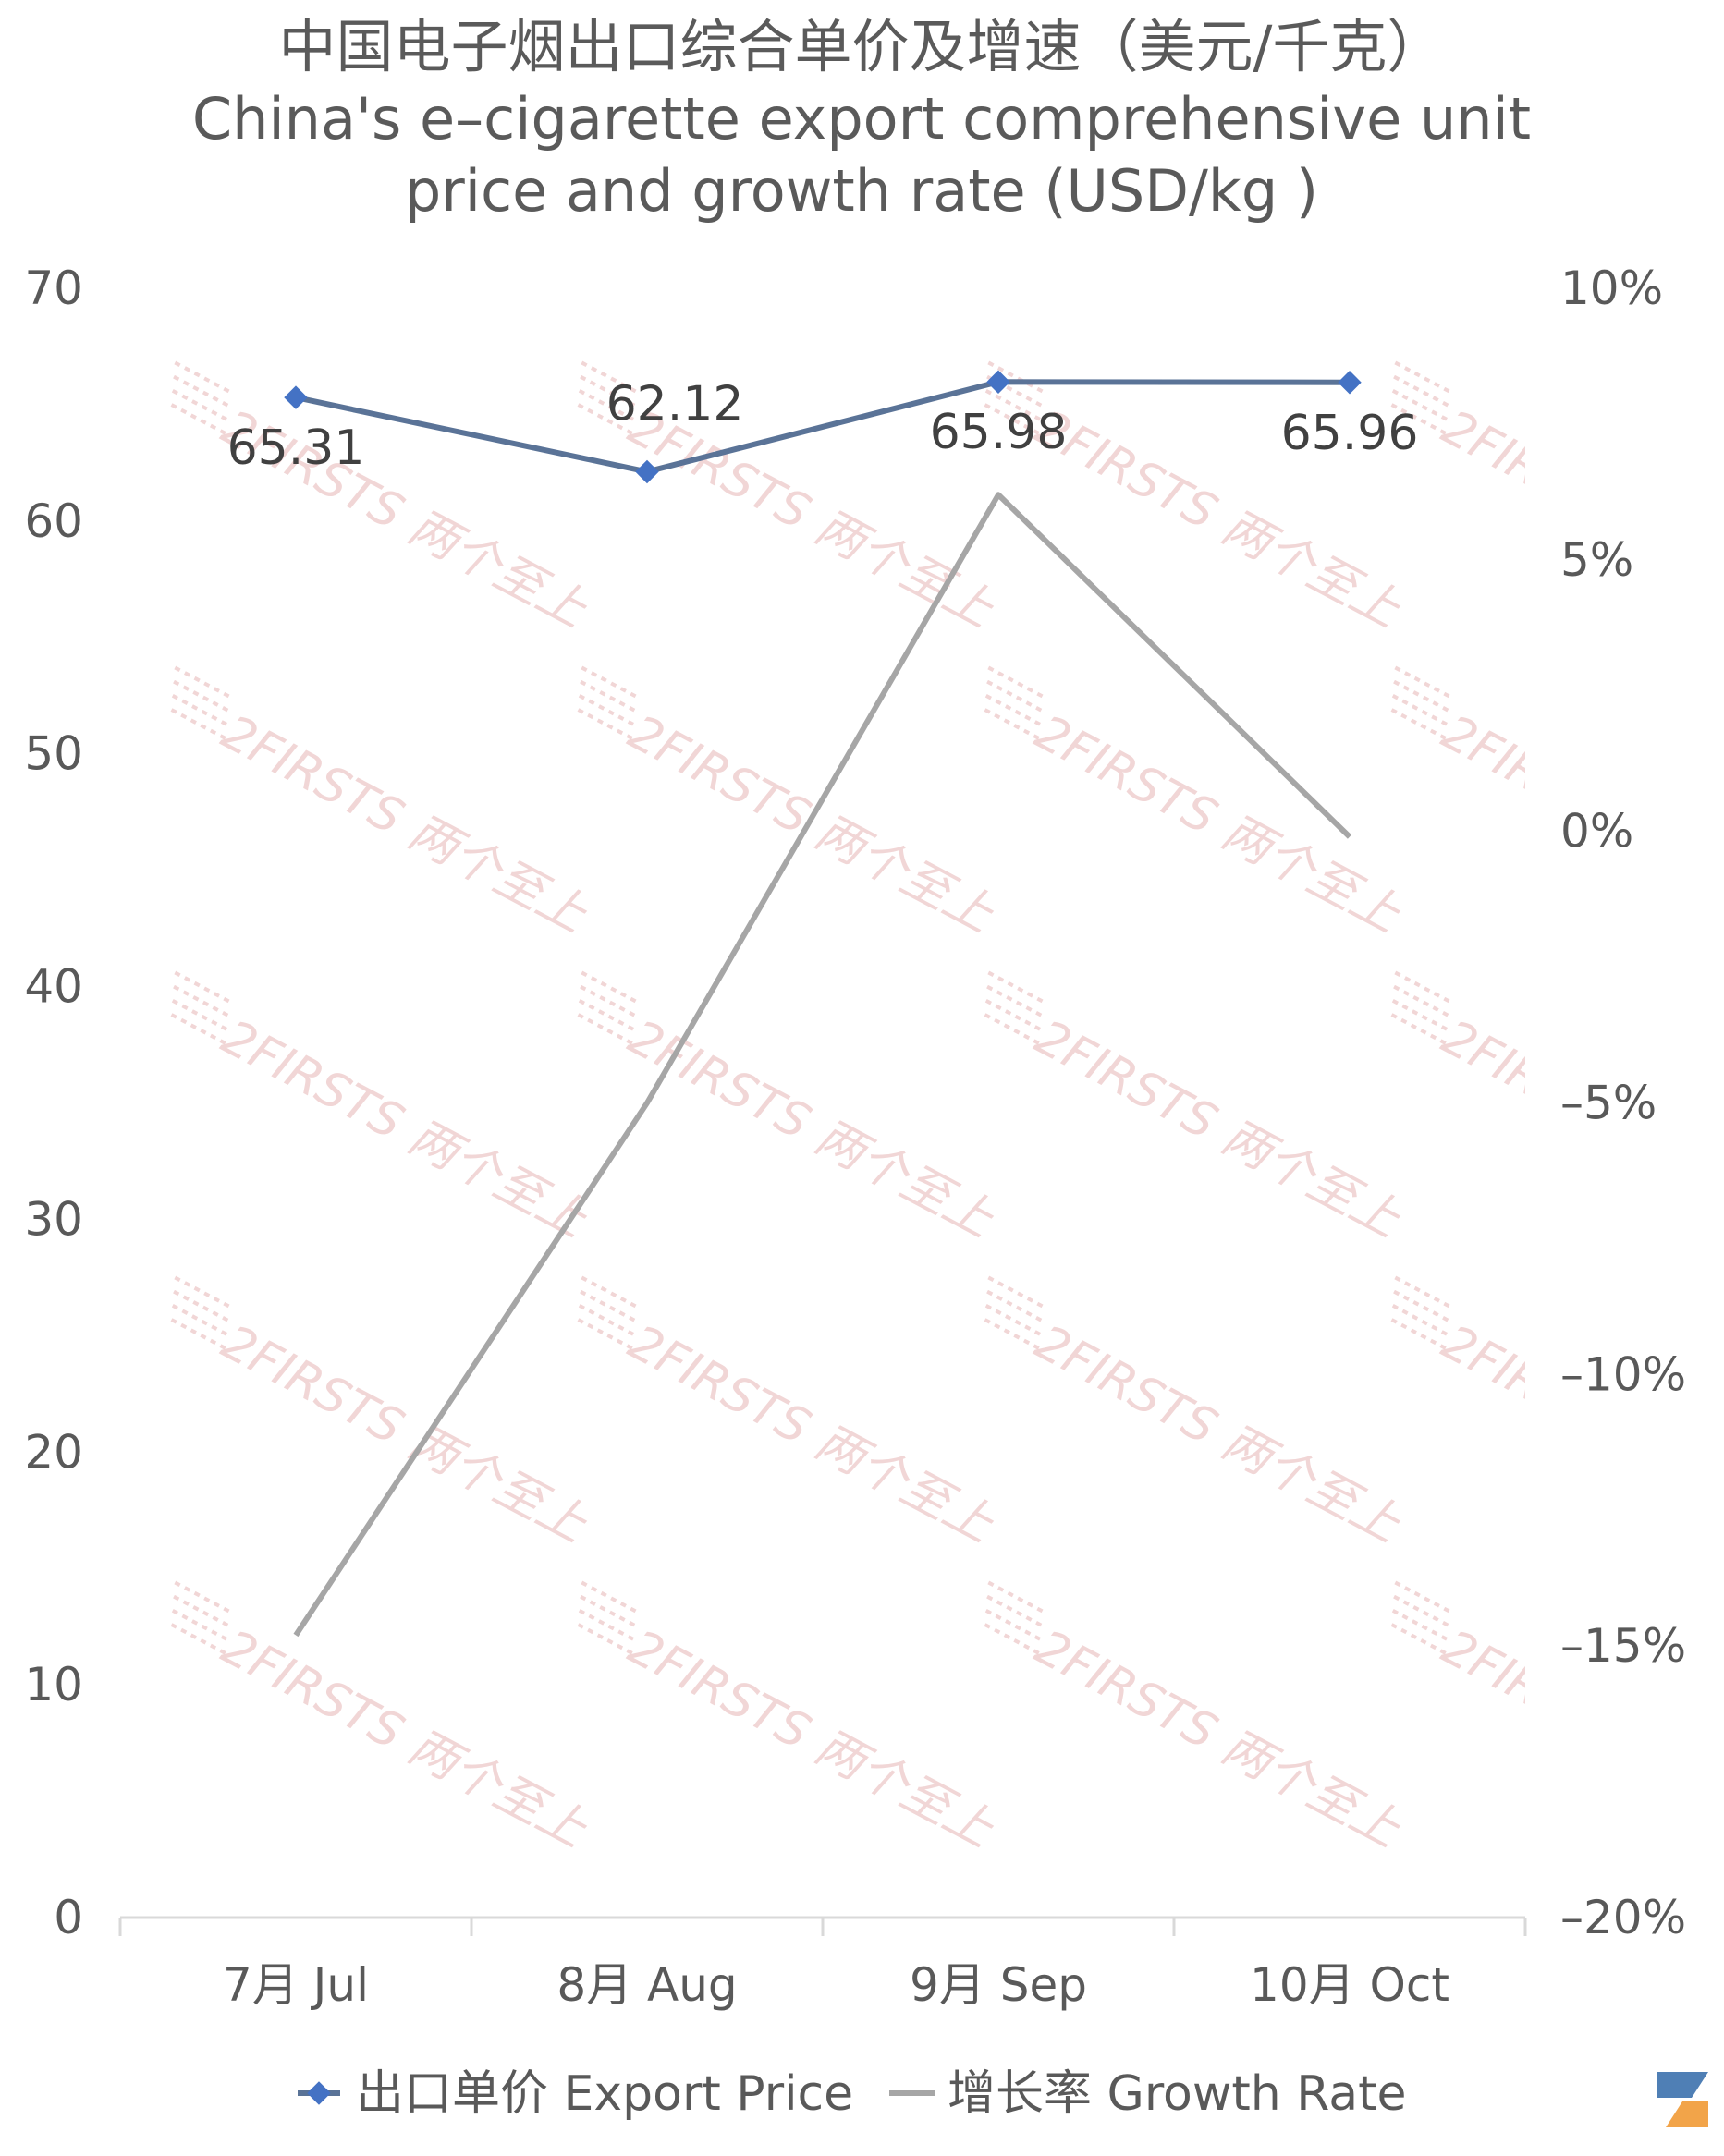 The width and height of the screenshot is (1724, 2156). What do you see at coordinates (1608, 1103) in the screenshot?
I see `right-axis-tick-label: –5%` at bounding box center [1608, 1103].